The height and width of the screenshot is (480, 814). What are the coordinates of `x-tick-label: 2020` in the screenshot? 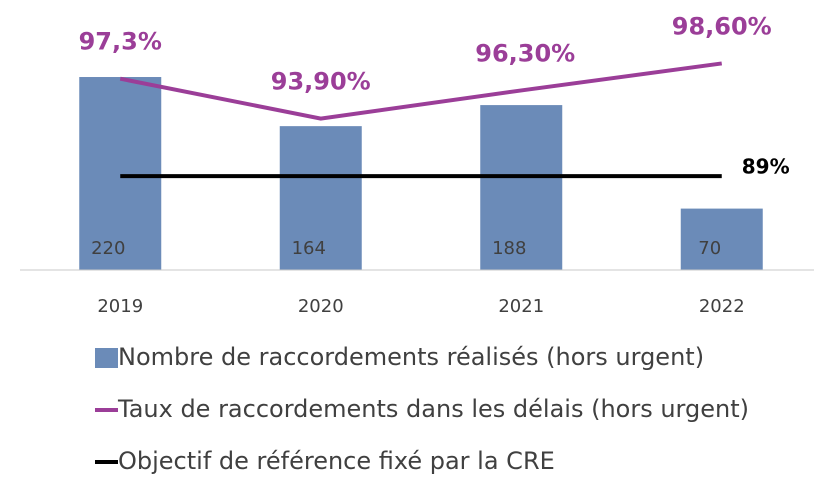 It's located at (321, 306).